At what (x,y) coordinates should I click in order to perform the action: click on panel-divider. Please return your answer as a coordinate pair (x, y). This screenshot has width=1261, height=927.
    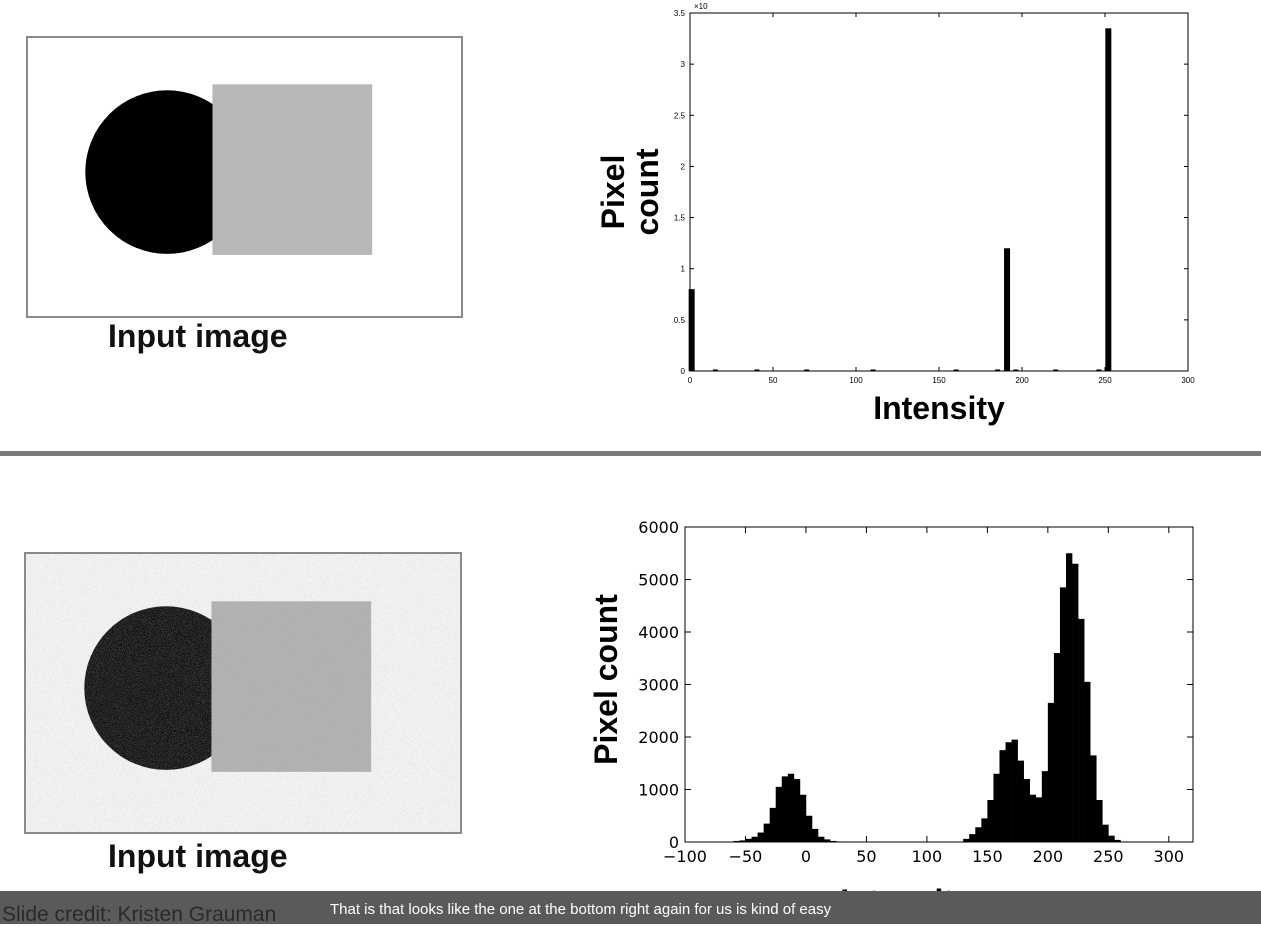
    Looking at the image, I should click on (630, 453).